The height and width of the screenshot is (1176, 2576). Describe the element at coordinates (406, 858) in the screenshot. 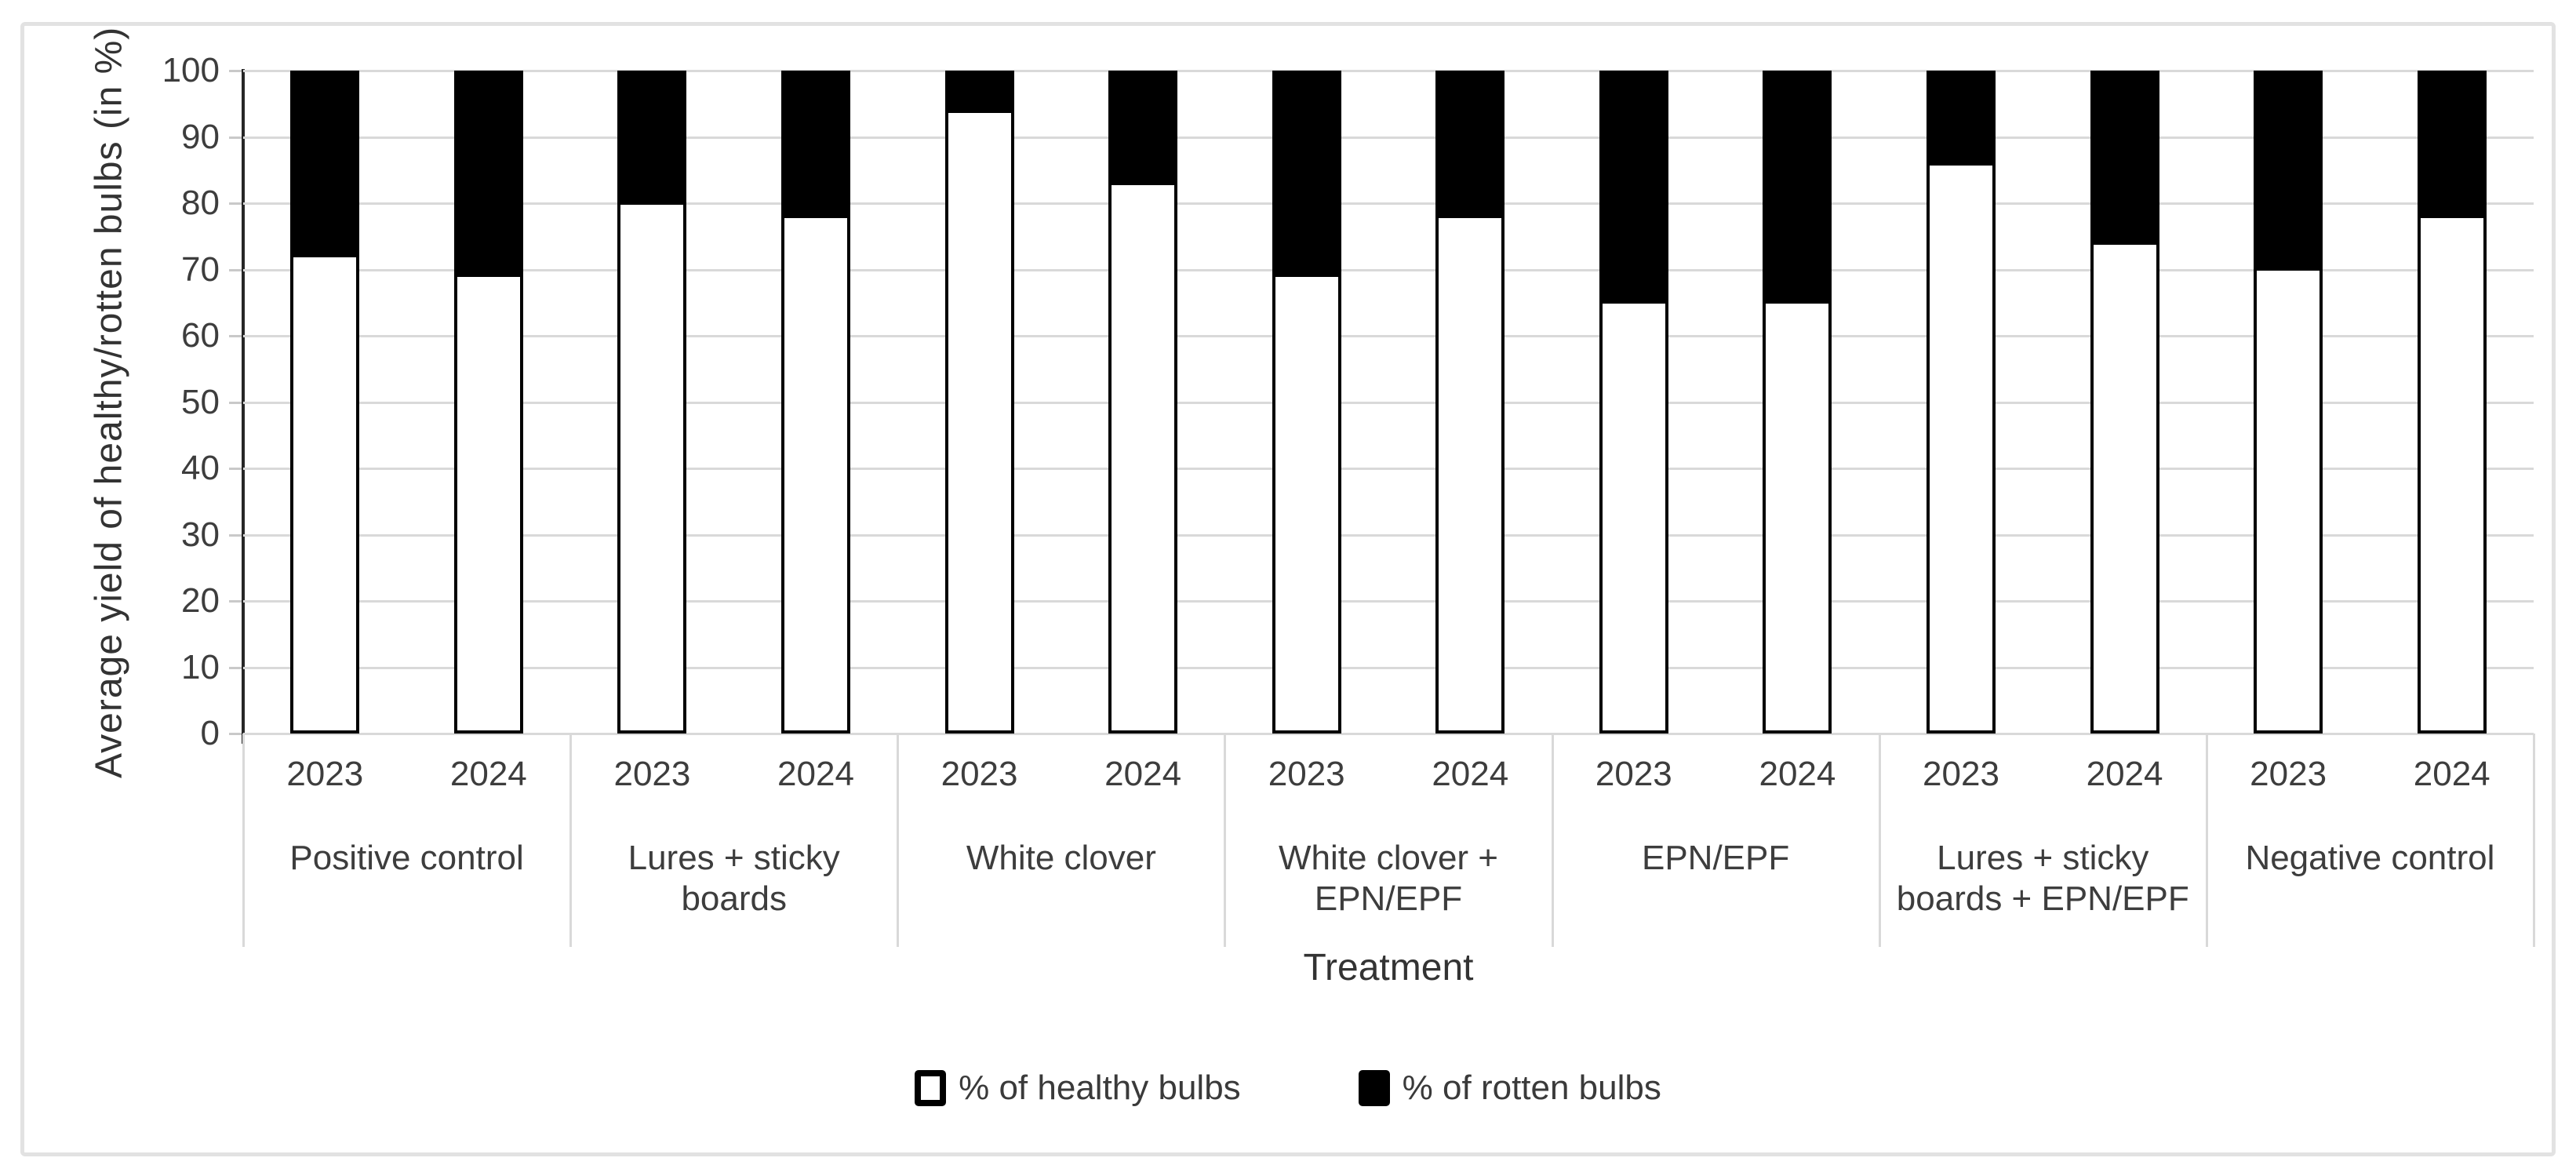

I see `group-label: Positive control` at that location.